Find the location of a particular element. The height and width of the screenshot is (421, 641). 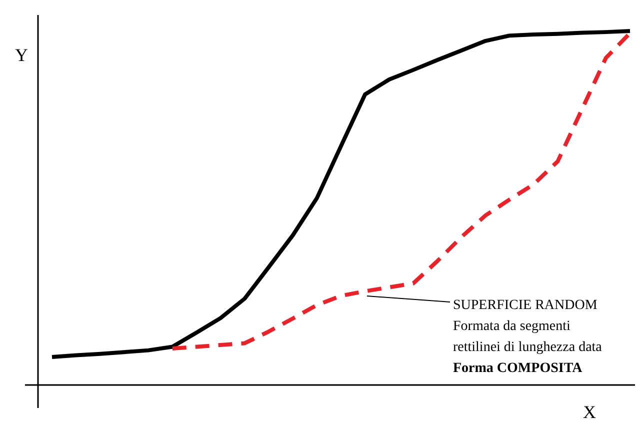

y-axis-title: Y is located at coordinates (21, 55).